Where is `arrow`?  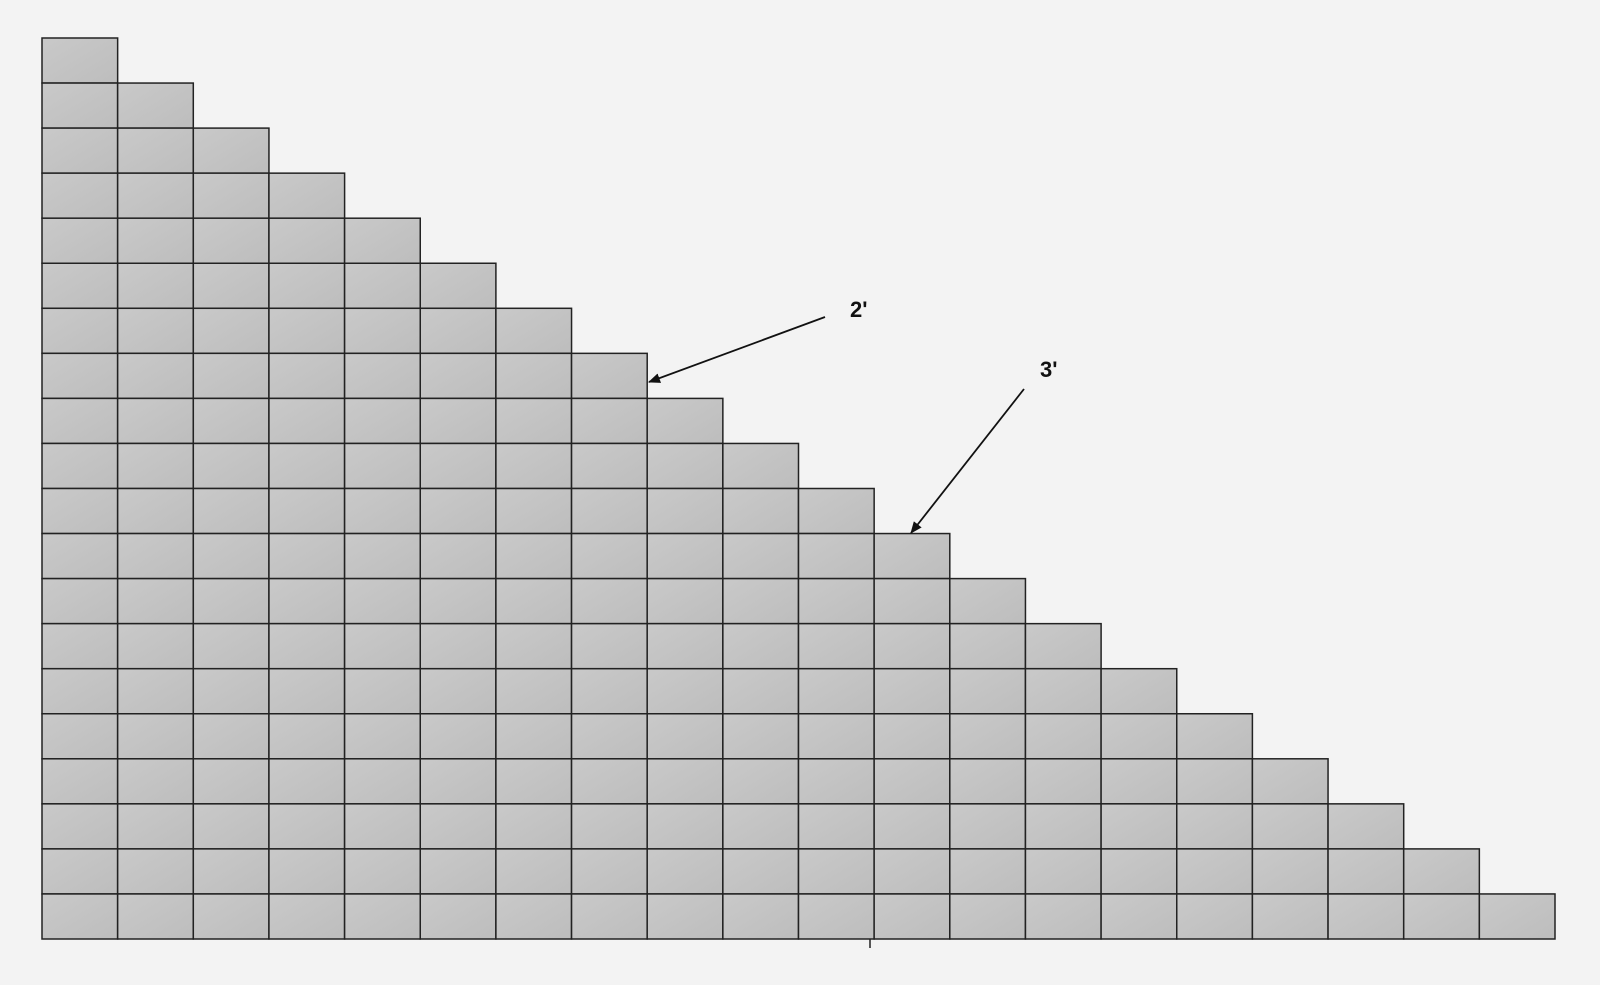 arrow is located at coordinates (737, 349).